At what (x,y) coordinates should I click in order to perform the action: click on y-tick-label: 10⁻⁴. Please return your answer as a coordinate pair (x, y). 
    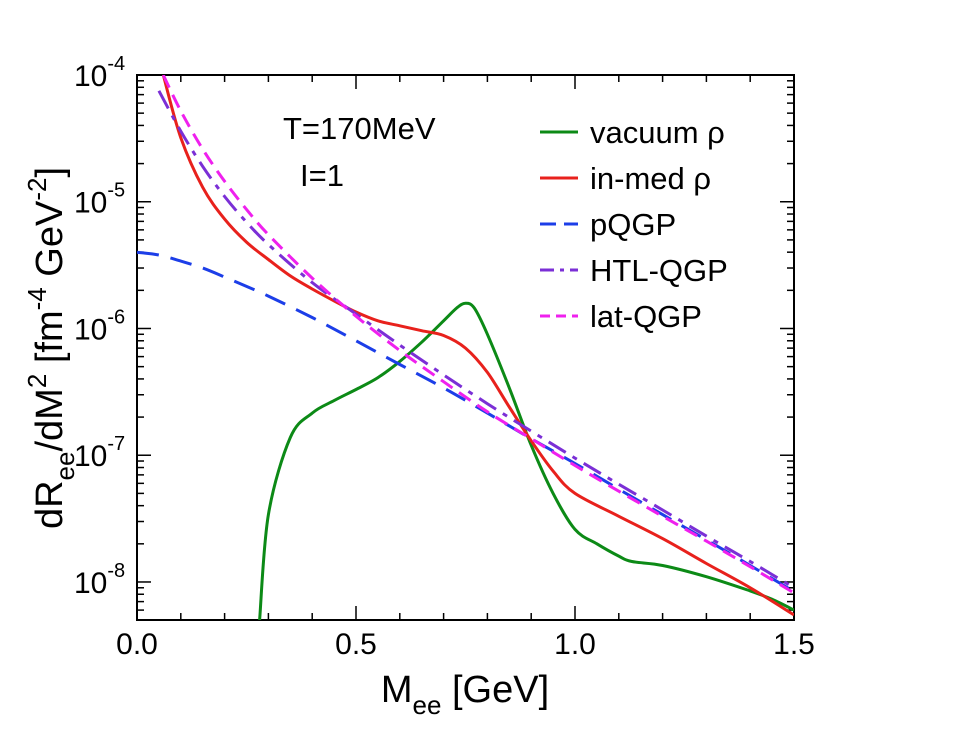
    Looking at the image, I should click on (99, 73).